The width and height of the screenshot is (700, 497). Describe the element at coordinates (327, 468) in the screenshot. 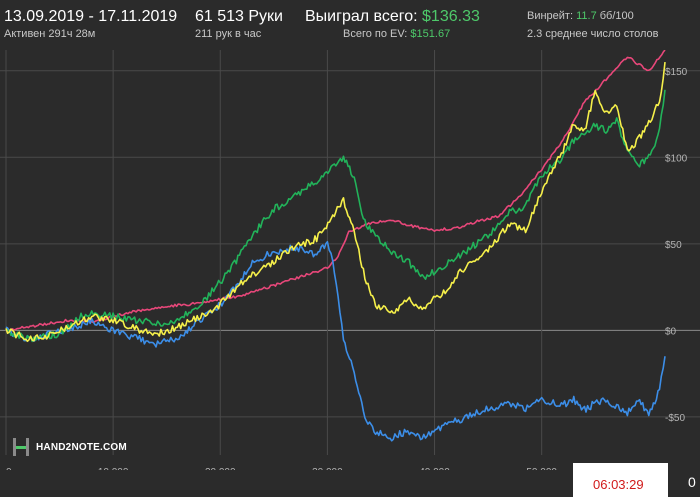

I see `x-tick-label: 30 000` at that location.